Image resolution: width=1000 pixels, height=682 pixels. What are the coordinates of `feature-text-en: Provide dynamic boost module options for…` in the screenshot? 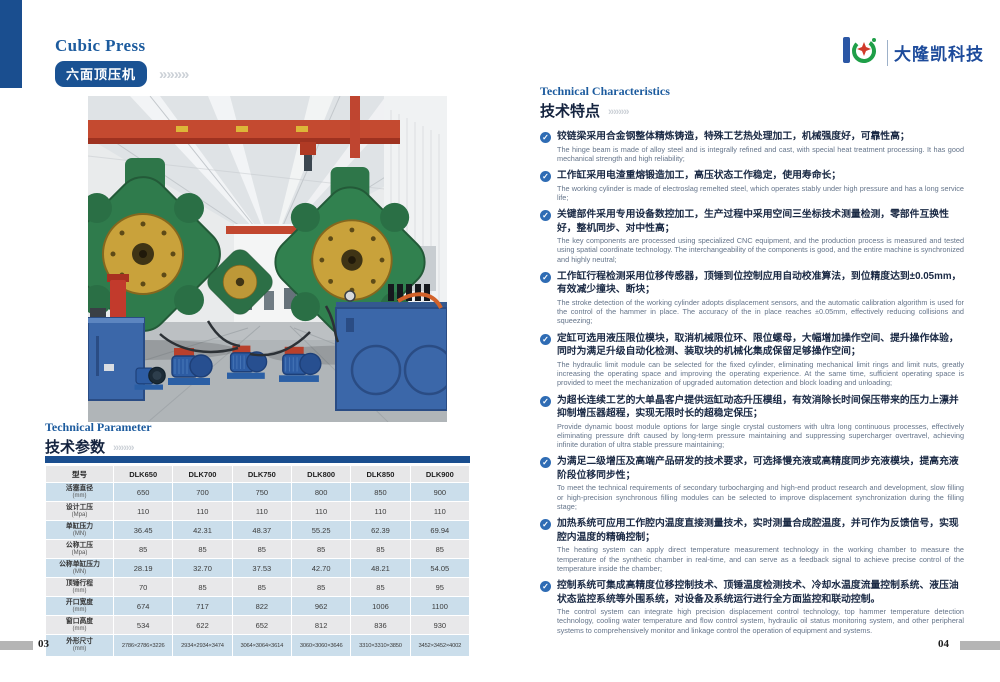 It's located at (760, 435).